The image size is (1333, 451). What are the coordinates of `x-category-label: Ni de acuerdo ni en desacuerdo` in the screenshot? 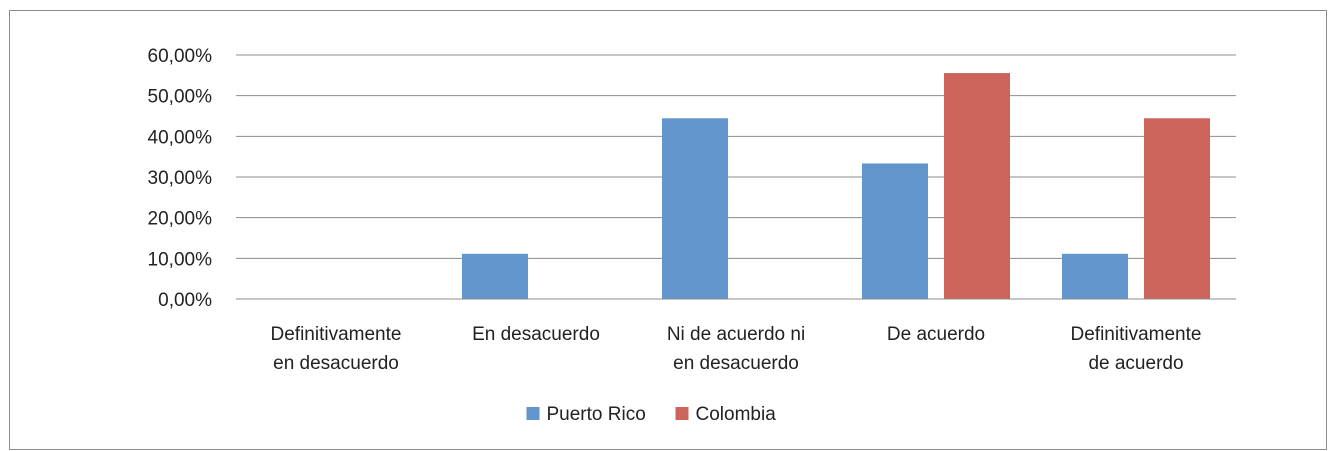 It's located at (736, 349).